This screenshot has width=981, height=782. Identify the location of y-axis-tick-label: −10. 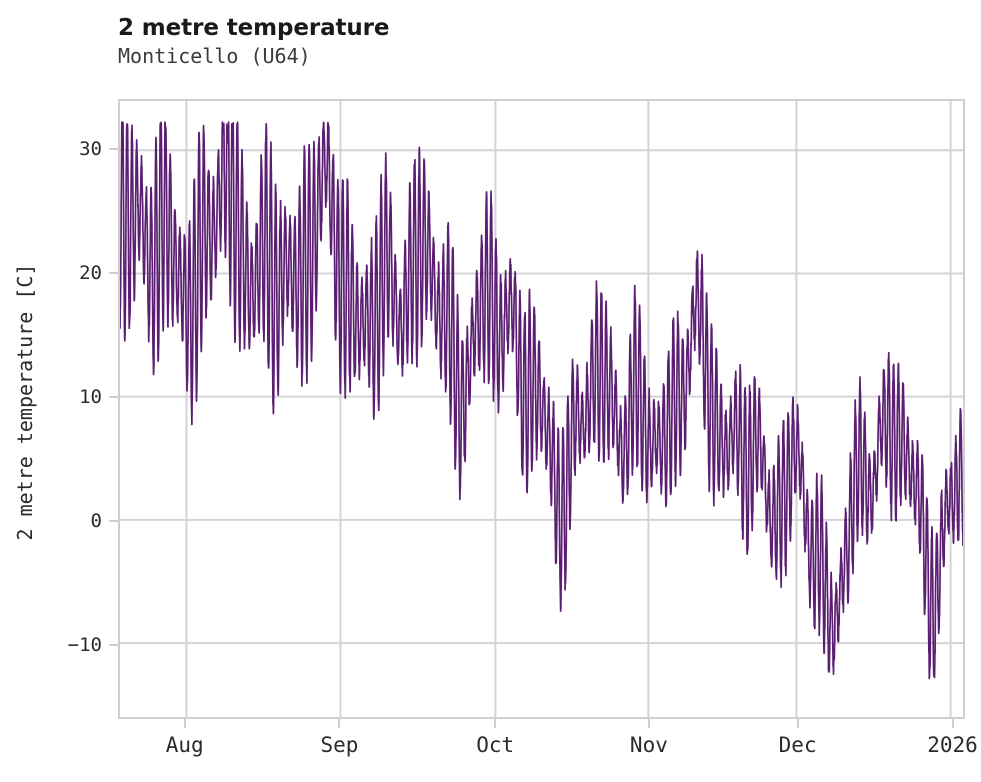
(84, 644).